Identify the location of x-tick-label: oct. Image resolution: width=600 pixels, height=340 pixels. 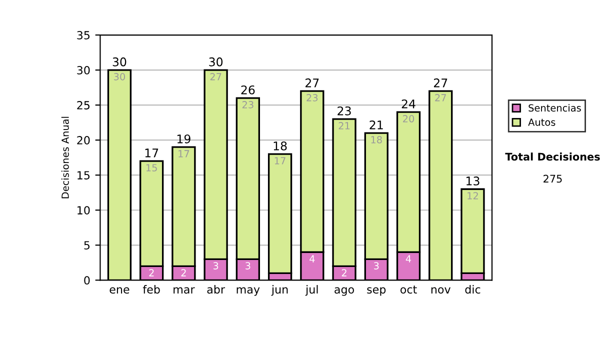
(408, 290).